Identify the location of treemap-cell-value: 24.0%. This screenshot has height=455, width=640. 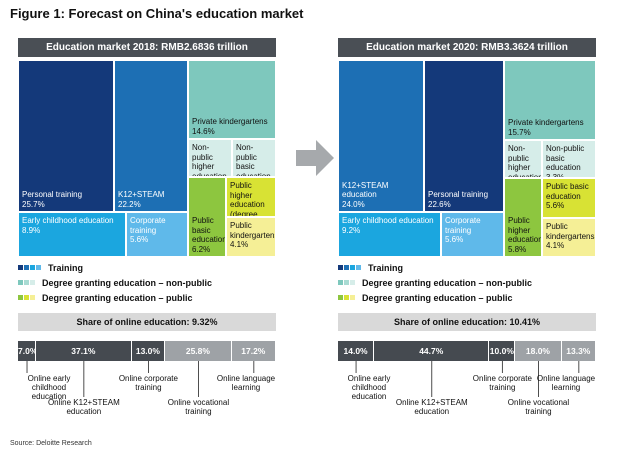
(353, 204).